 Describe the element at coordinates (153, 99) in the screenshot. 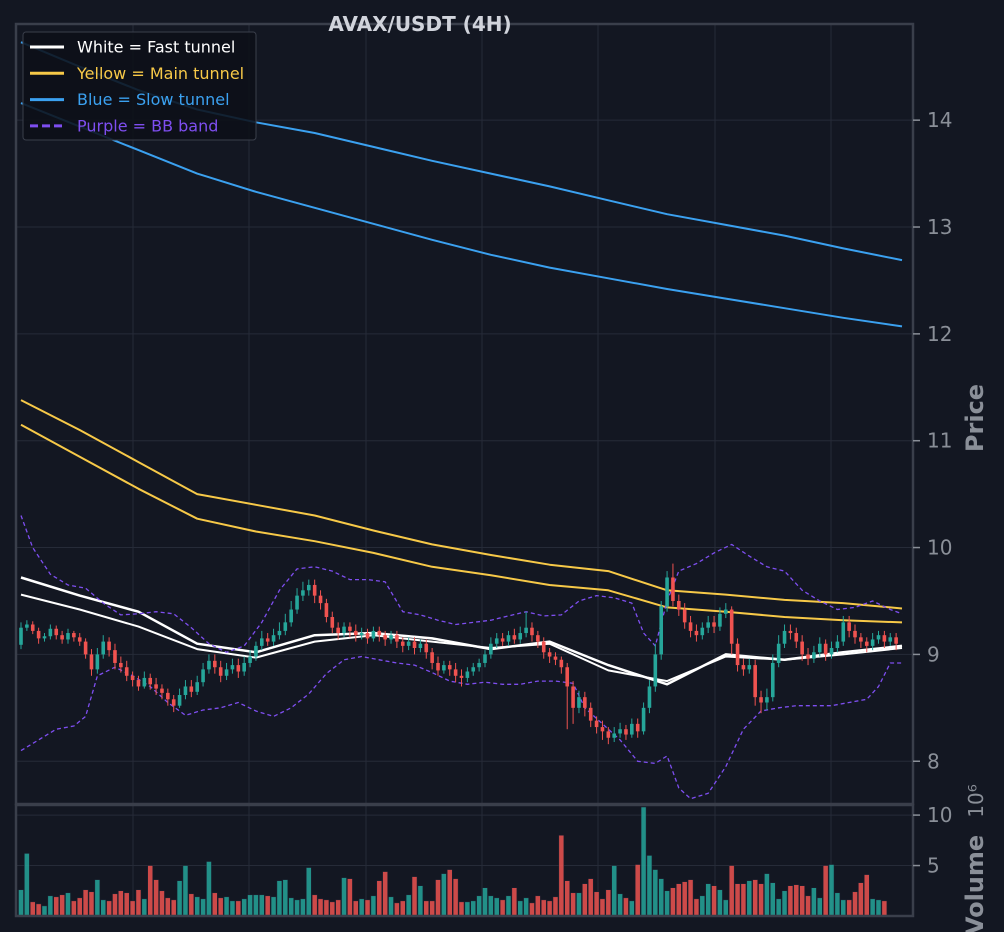

I see `legend-entry: Blue = Slow tunnel` at that location.